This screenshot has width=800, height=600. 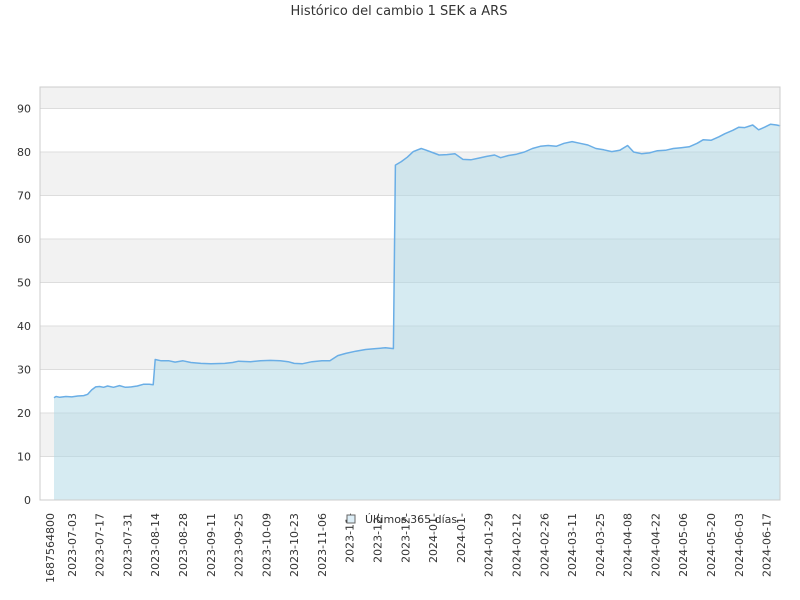 What do you see at coordinates (628, 545) in the screenshot?
I see `x-tick-label: 2024-04-08` at bounding box center [628, 545].